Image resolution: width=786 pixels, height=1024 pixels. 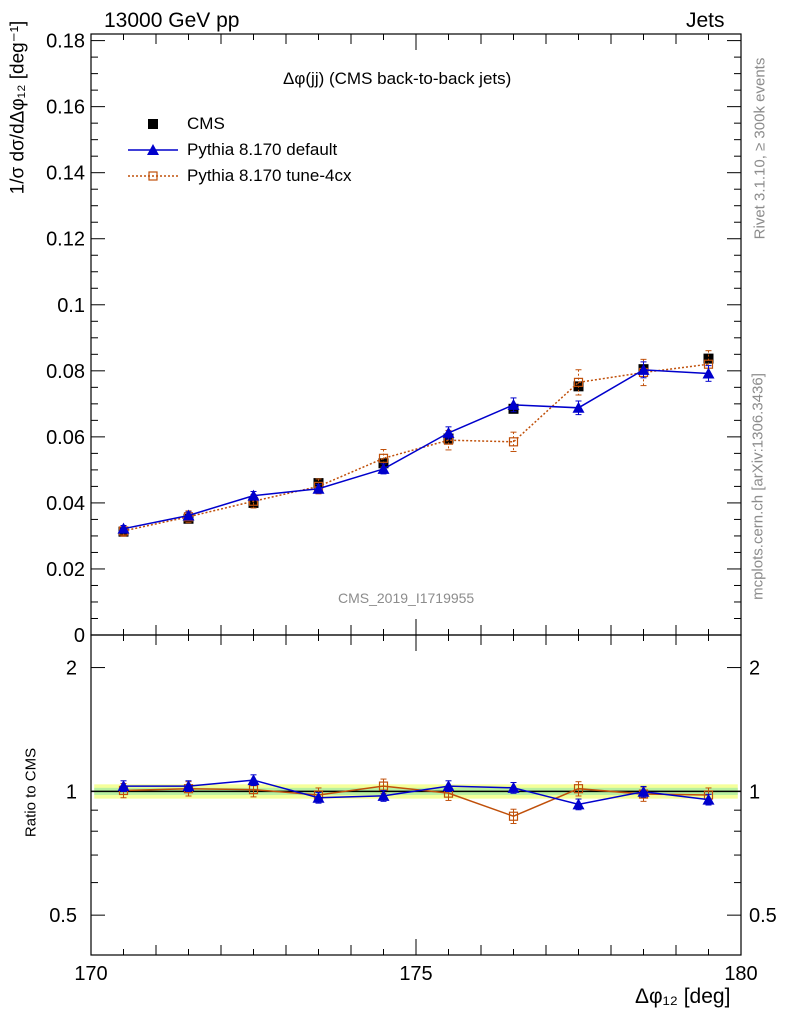 What do you see at coordinates (65, 42) in the screenshot?
I see `y-tick-label: 0.18` at bounding box center [65, 42].